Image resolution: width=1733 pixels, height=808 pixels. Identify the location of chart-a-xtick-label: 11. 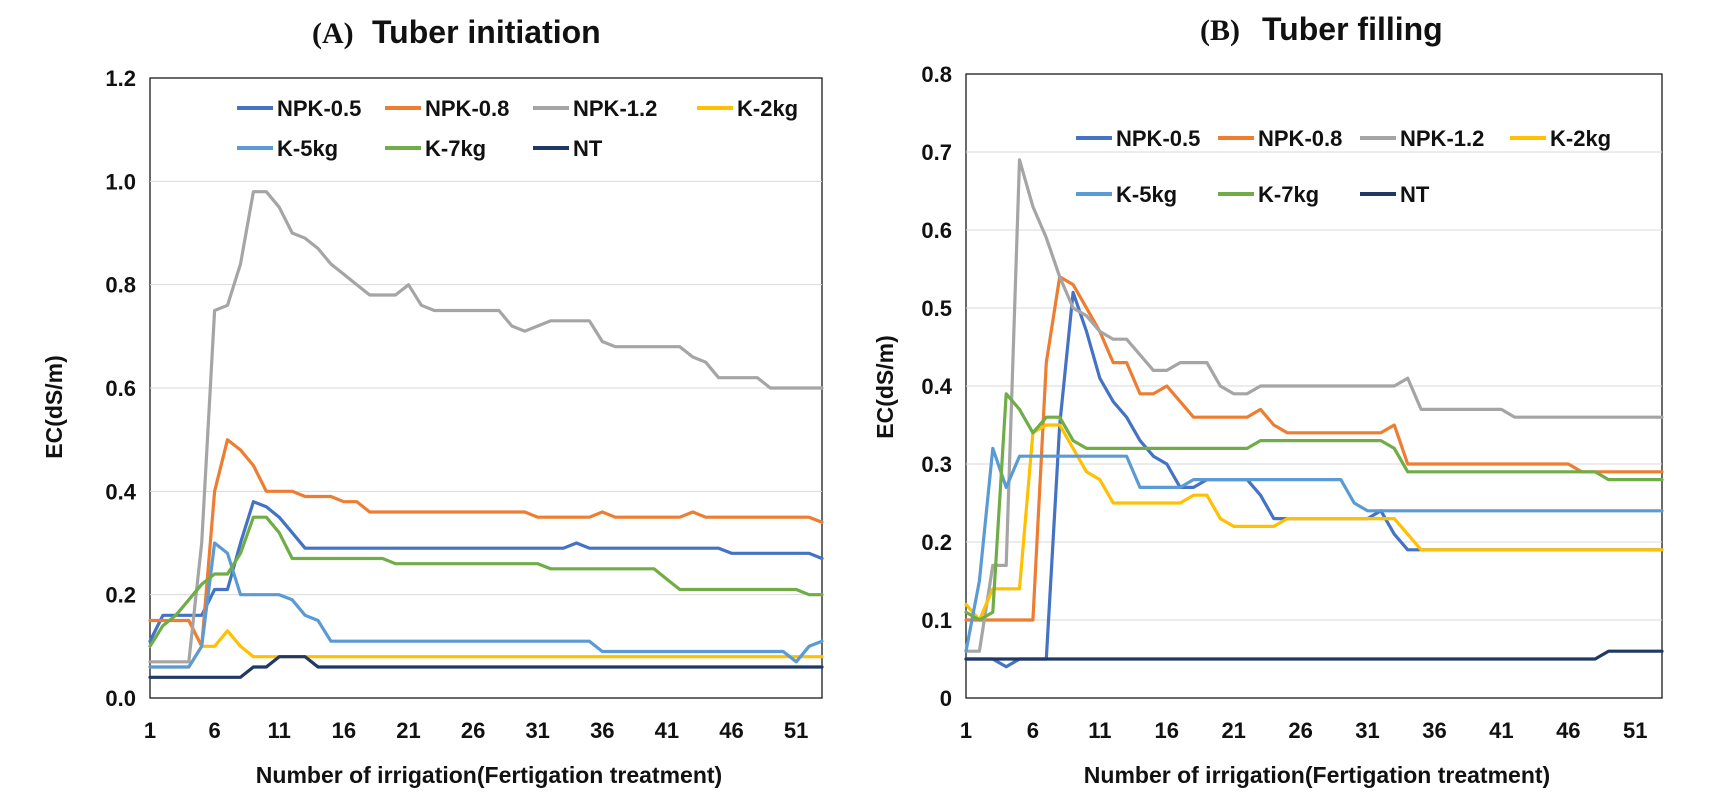
(279, 730).